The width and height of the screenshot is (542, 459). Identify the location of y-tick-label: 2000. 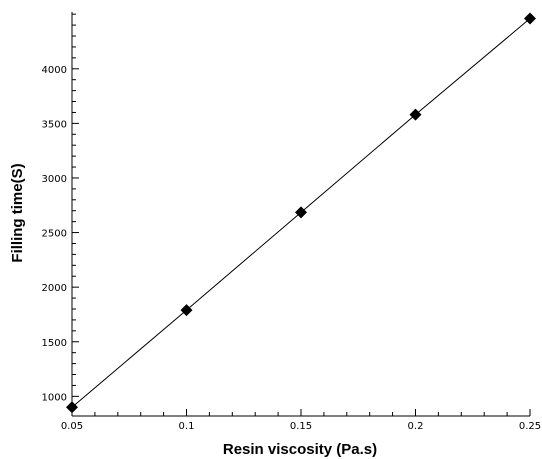
(54, 288).